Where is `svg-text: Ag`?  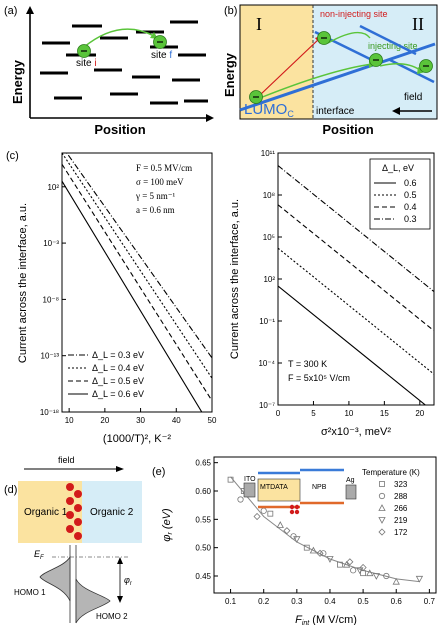
svg-text: Ag is located at coordinates (350, 480).